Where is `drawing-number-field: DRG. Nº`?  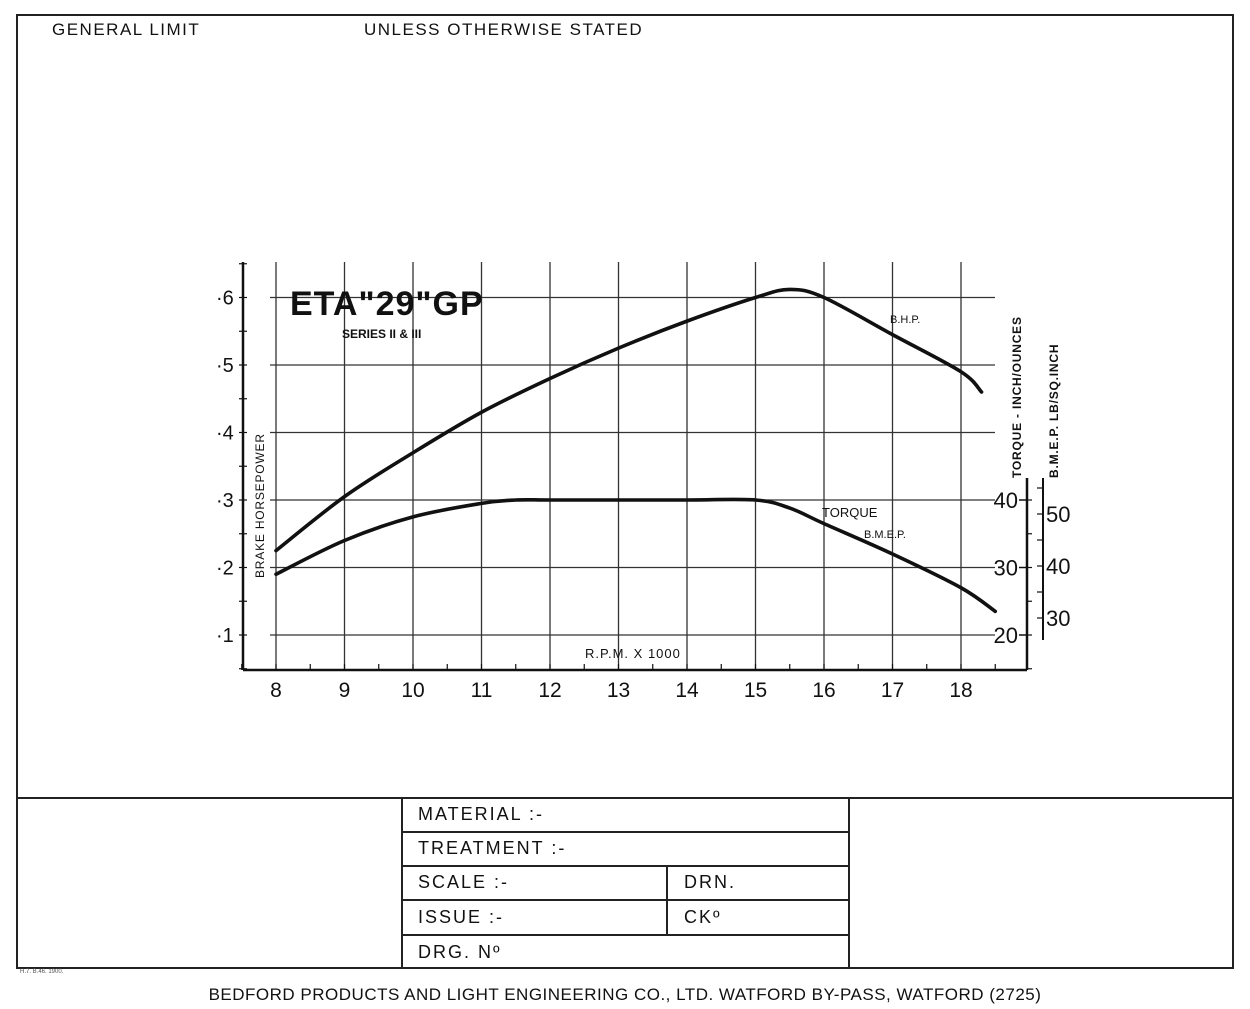 drawing-number-field: DRG. Nº is located at coordinates (460, 952).